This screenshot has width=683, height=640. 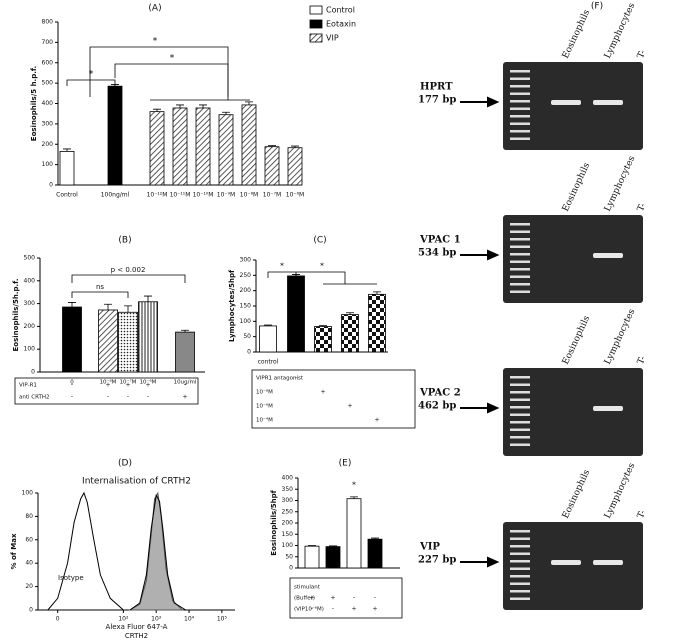 I want to click on lane-label: T-, so click(x=642, y=514).